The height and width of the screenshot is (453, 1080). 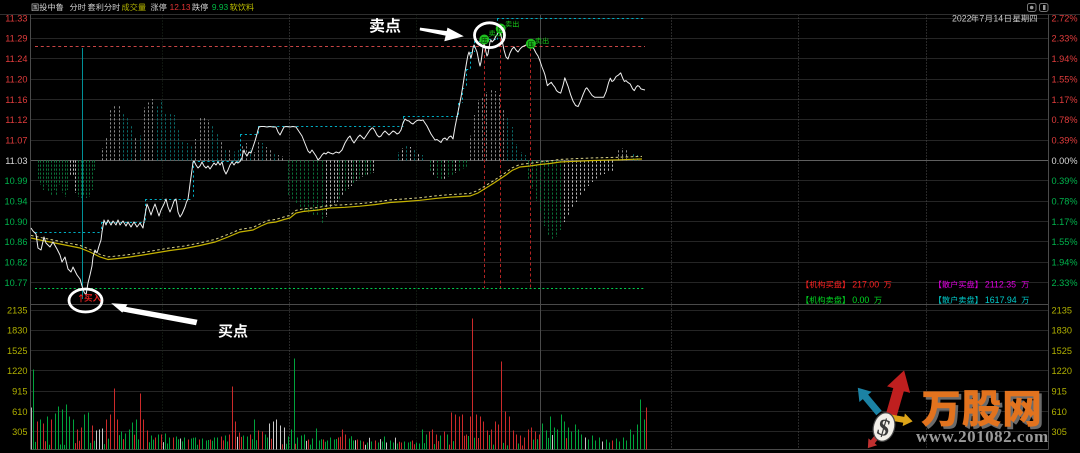 What do you see at coordinates (860, 300) in the screenshot?
I see `svg-text: 0.00` at bounding box center [860, 300].